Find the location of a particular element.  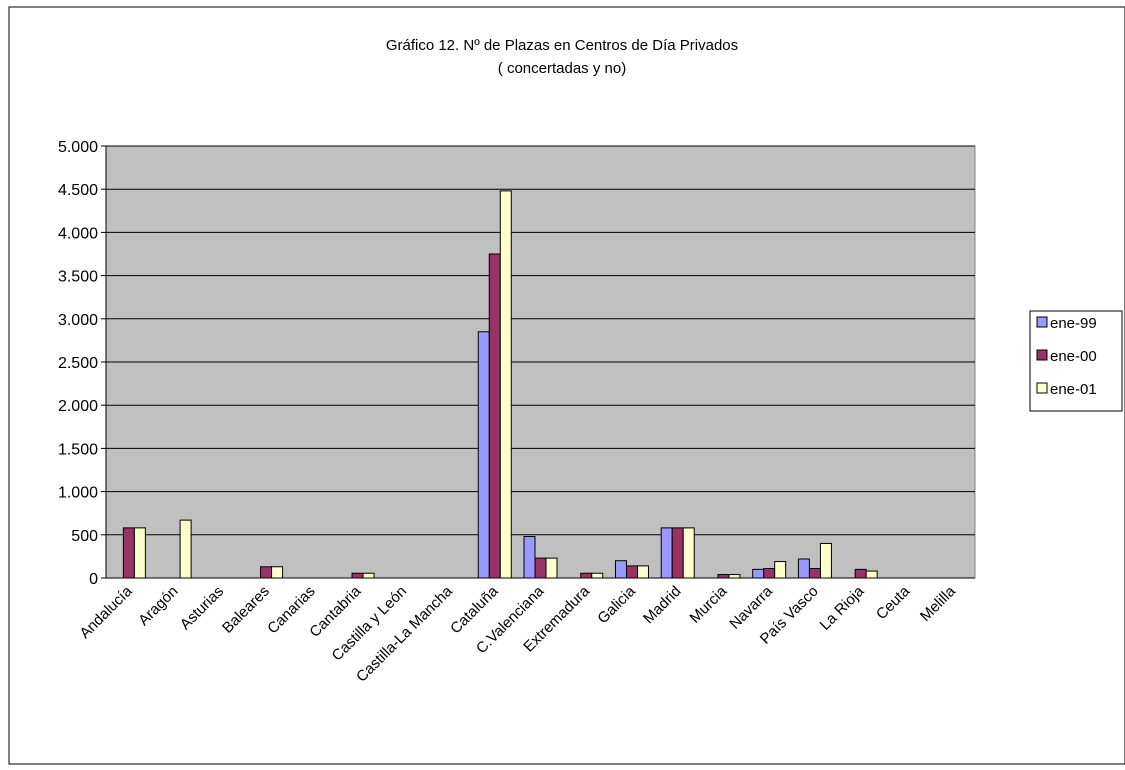

chart-subtitle: ( concertadas y no) is located at coordinates (562, 68).